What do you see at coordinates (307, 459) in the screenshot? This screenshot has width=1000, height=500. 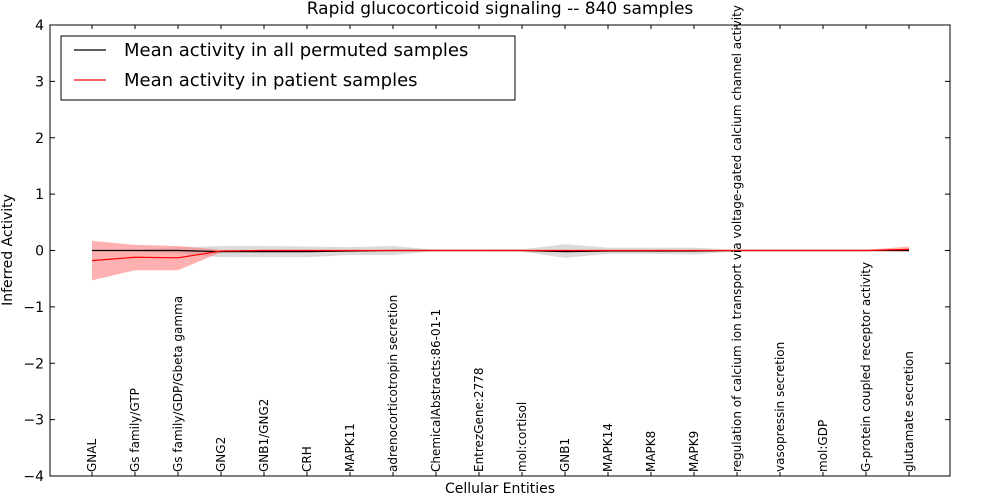 I see `category-label: CRH` at bounding box center [307, 459].